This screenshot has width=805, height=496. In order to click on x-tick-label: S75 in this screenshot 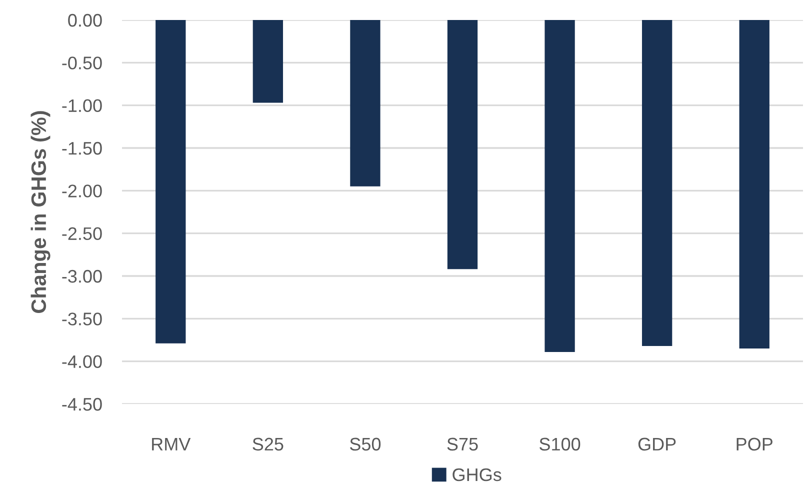, I will do `click(462, 444)`.